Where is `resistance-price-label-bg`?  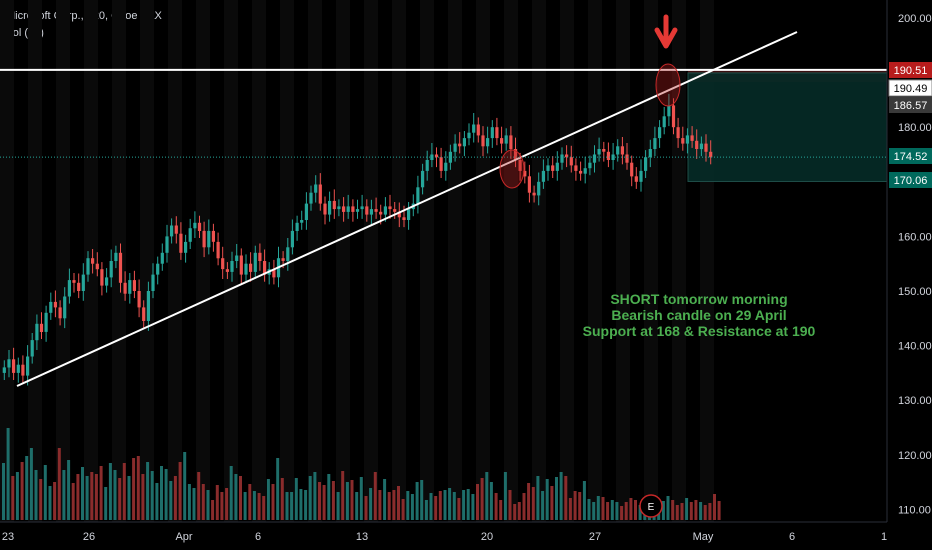 resistance-price-label-bg is located at coordinates (910, 70).